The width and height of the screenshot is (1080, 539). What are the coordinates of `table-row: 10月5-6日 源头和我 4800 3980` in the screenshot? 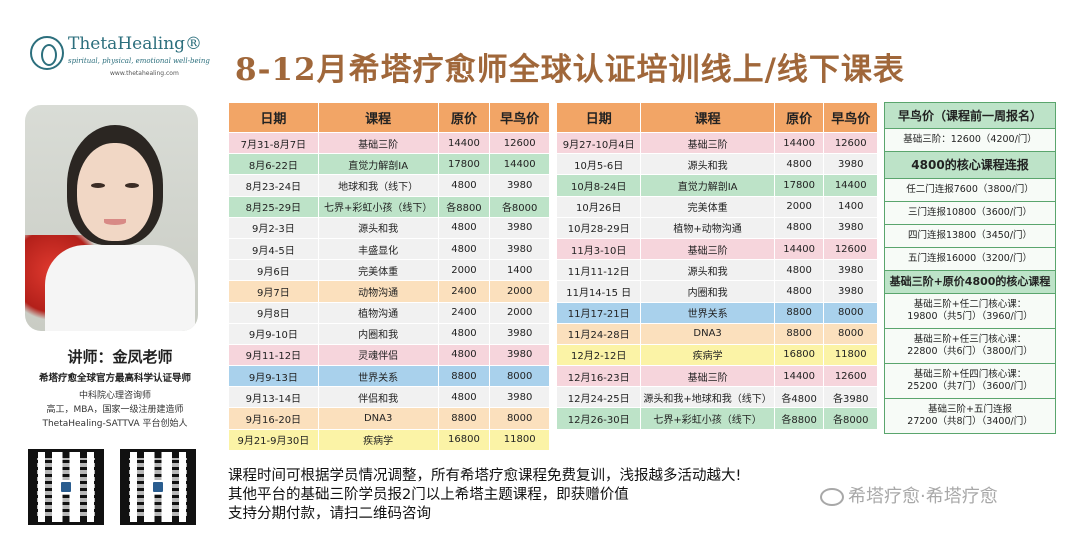 It's located at (716, 164).